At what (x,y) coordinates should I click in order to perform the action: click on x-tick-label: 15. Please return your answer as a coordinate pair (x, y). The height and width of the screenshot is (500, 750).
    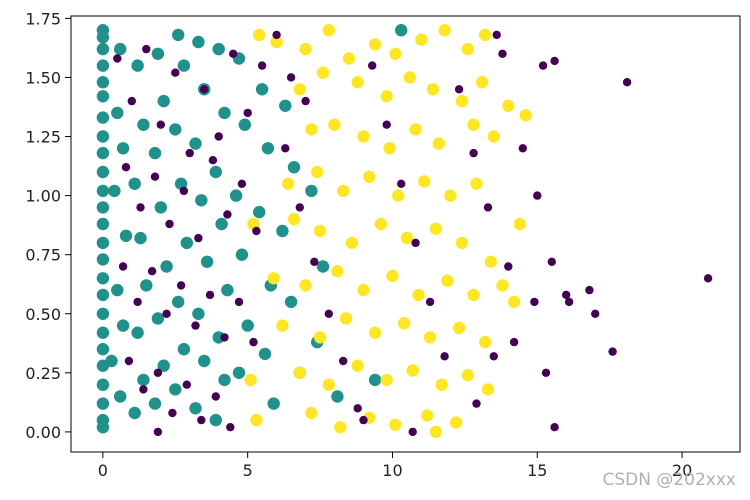
    Looking at the image, I should click on (537, 470).